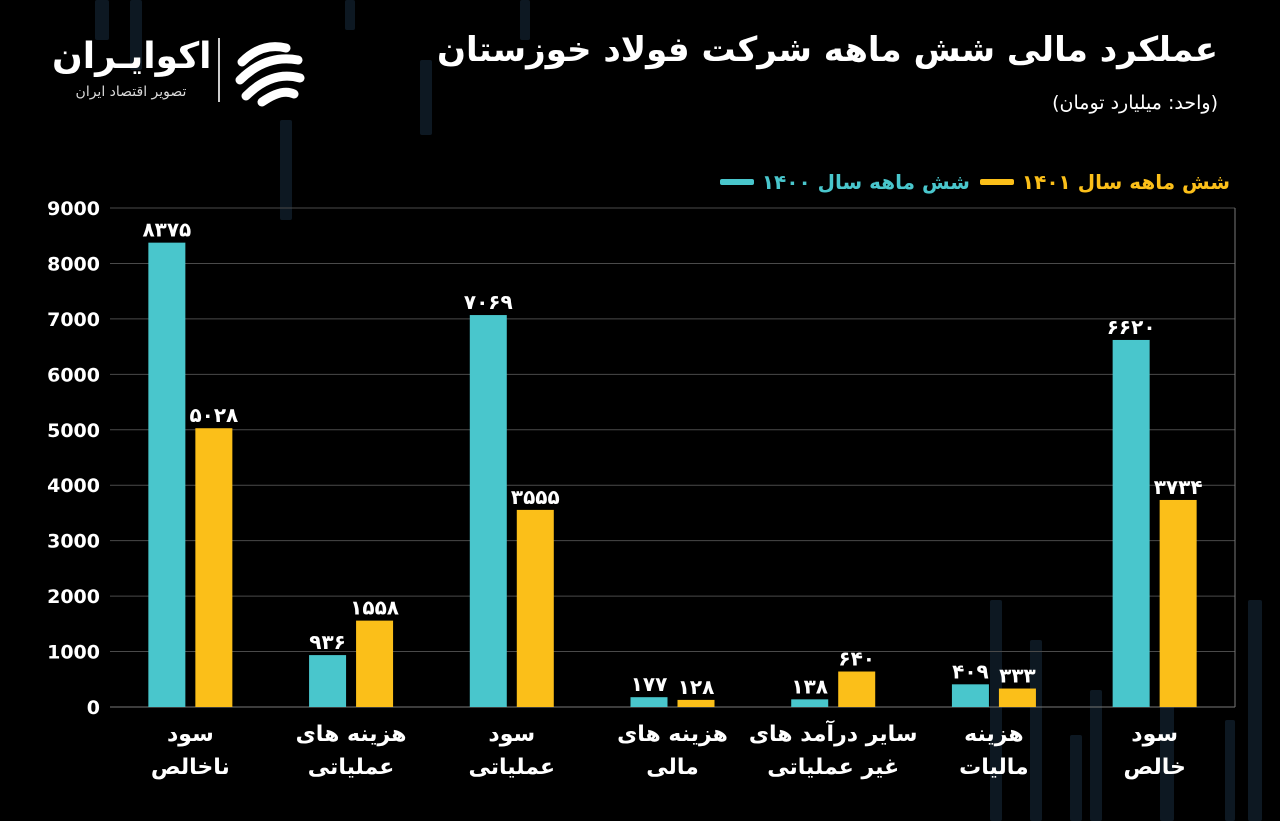 This screenshot has width=1280, height=821. What do you see at coordinates (488, 302) in the screenshot?
I see `bar-value-label: ۷۰۶۹` at bounding box center [488, 302].